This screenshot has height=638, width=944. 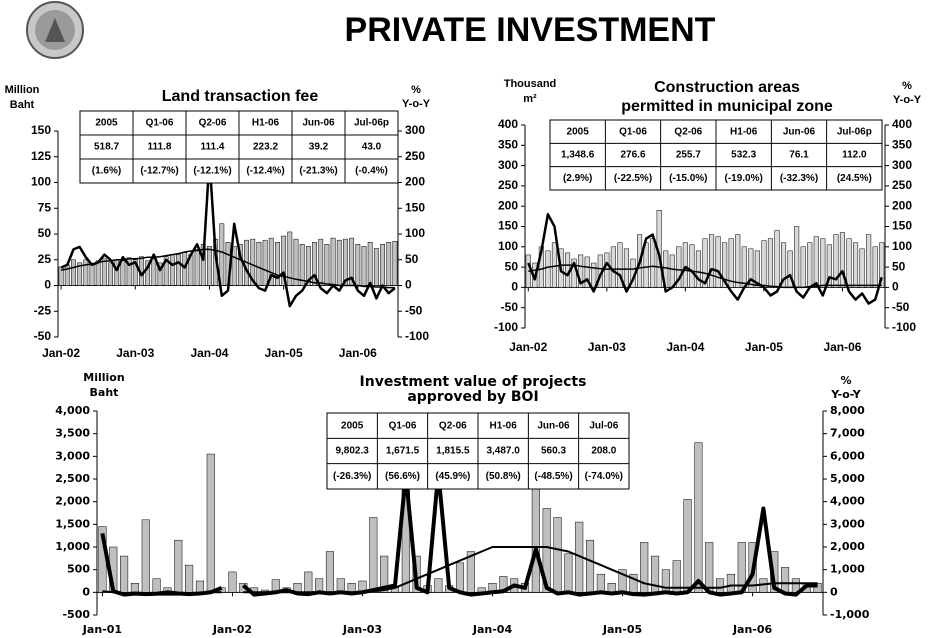 What do you see at coordinates (403, 451) in the screenshot?
I see `table-text: 1,671.5` at bounding box center [403, 451].